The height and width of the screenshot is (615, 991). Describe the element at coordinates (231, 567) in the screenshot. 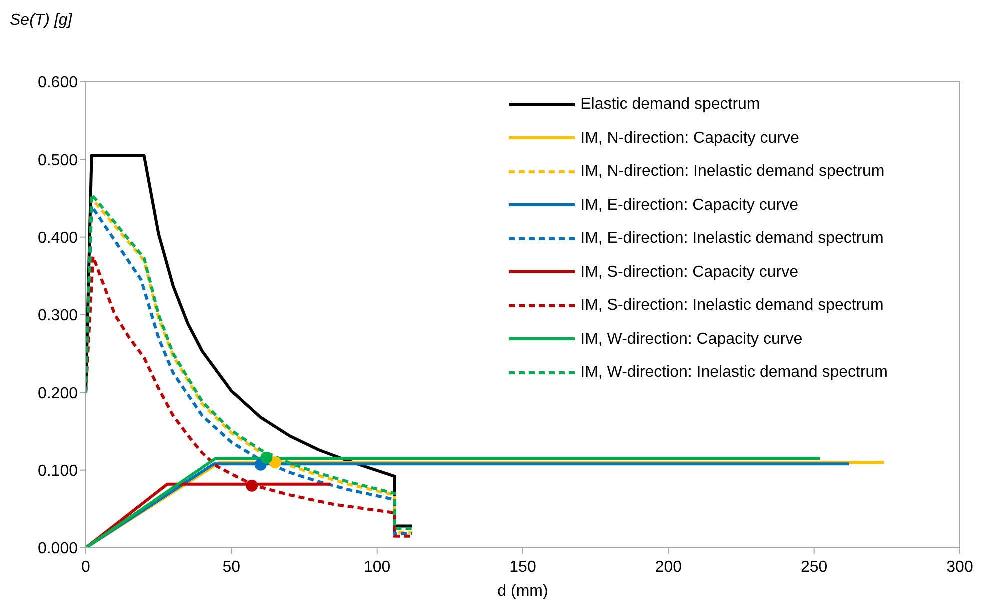

I see `x-tick-label: 50` at that location.